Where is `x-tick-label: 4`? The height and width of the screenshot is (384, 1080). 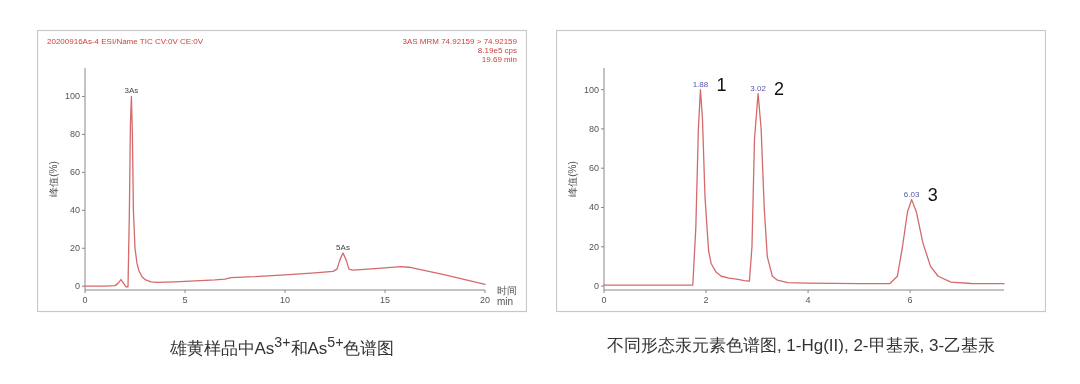
x-tick-label: 4 is located at coordinates (808, 300).